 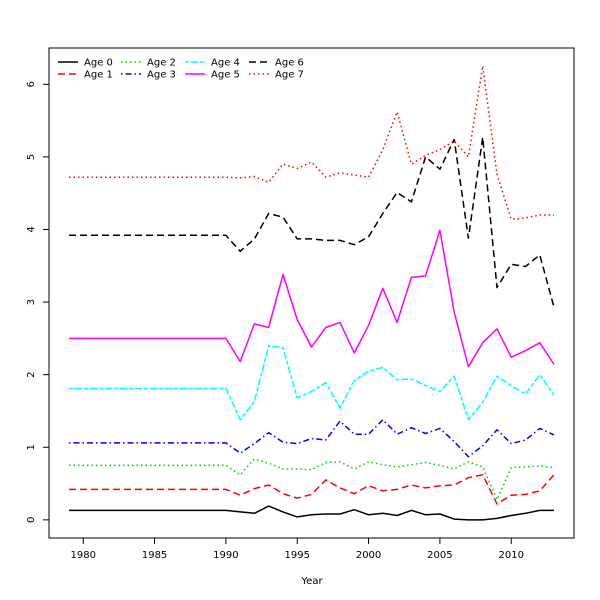 I want to click on y-tick-label: 5, so click(x=31, y=157).